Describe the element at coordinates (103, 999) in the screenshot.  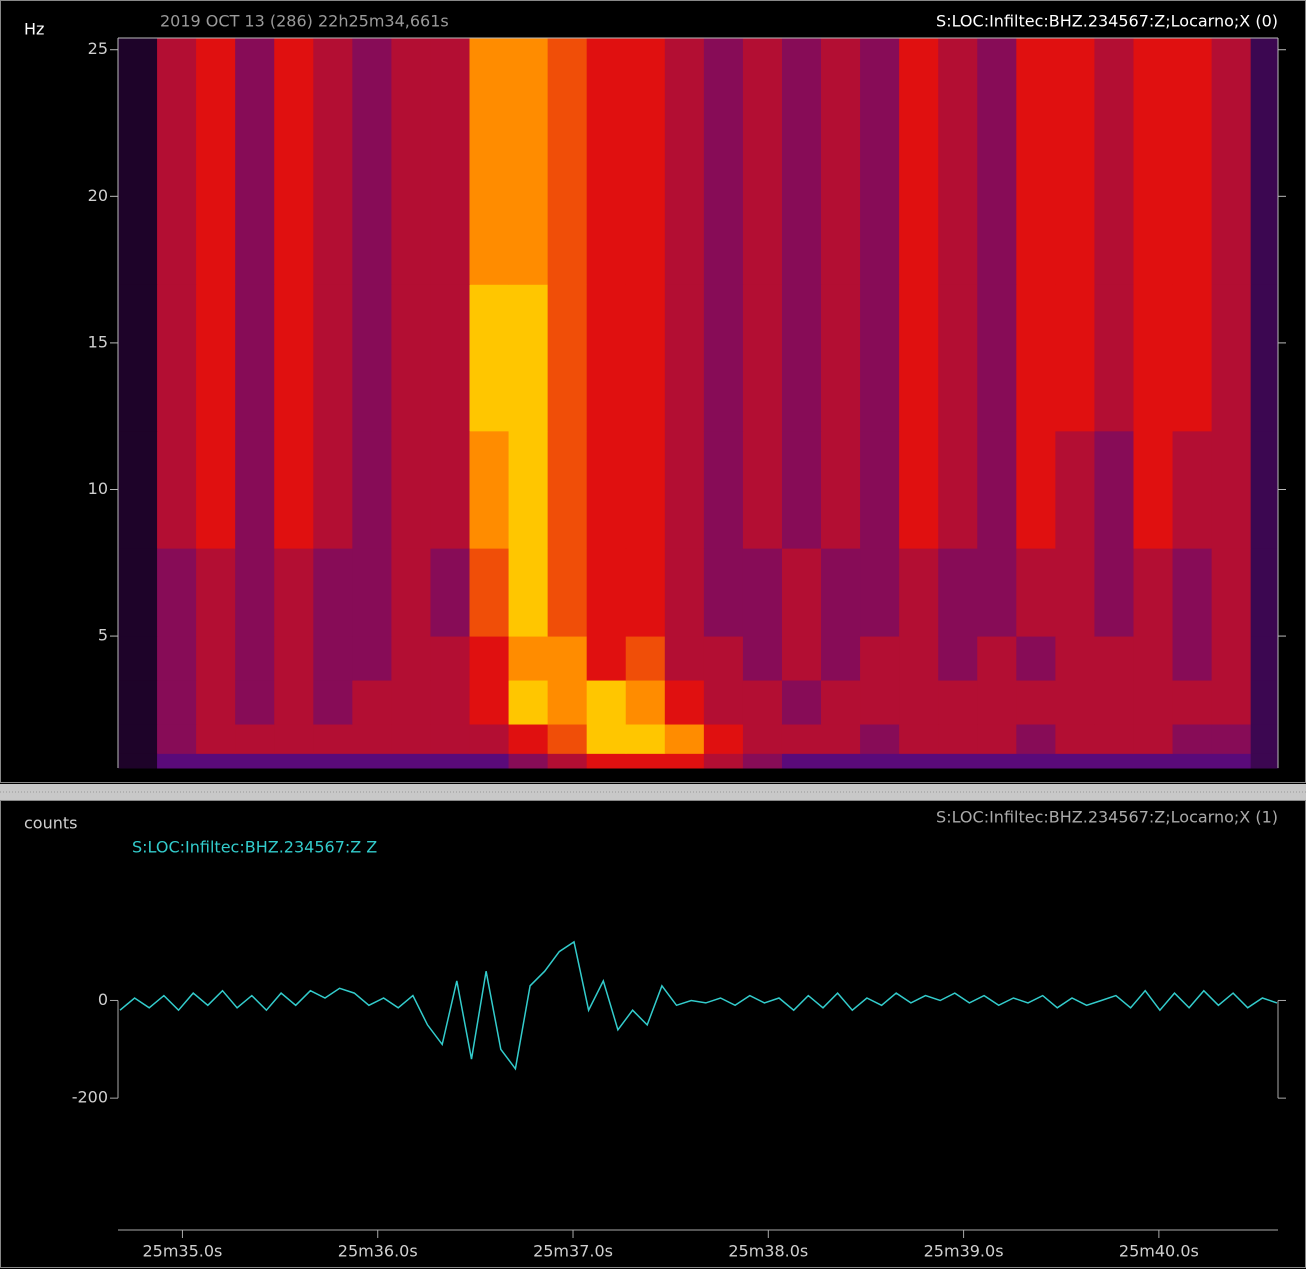
I see `y-tick-label: 0` at that location.